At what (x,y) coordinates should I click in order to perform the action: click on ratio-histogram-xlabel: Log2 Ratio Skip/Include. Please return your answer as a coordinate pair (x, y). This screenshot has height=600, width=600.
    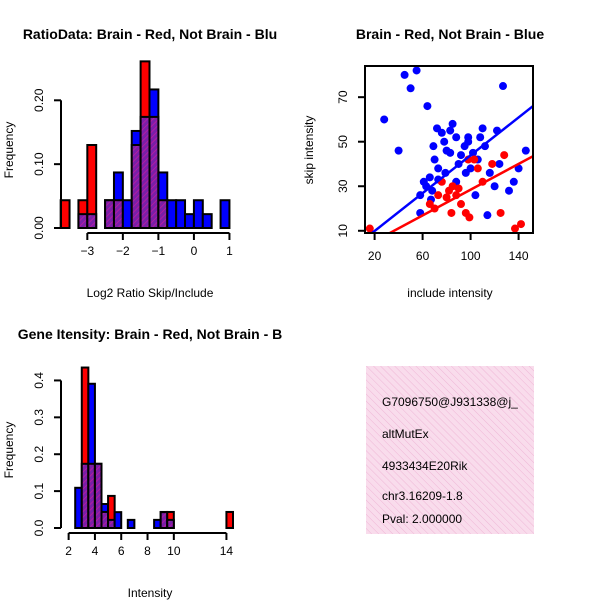
    Looking at the image, I should click on (150, 293).